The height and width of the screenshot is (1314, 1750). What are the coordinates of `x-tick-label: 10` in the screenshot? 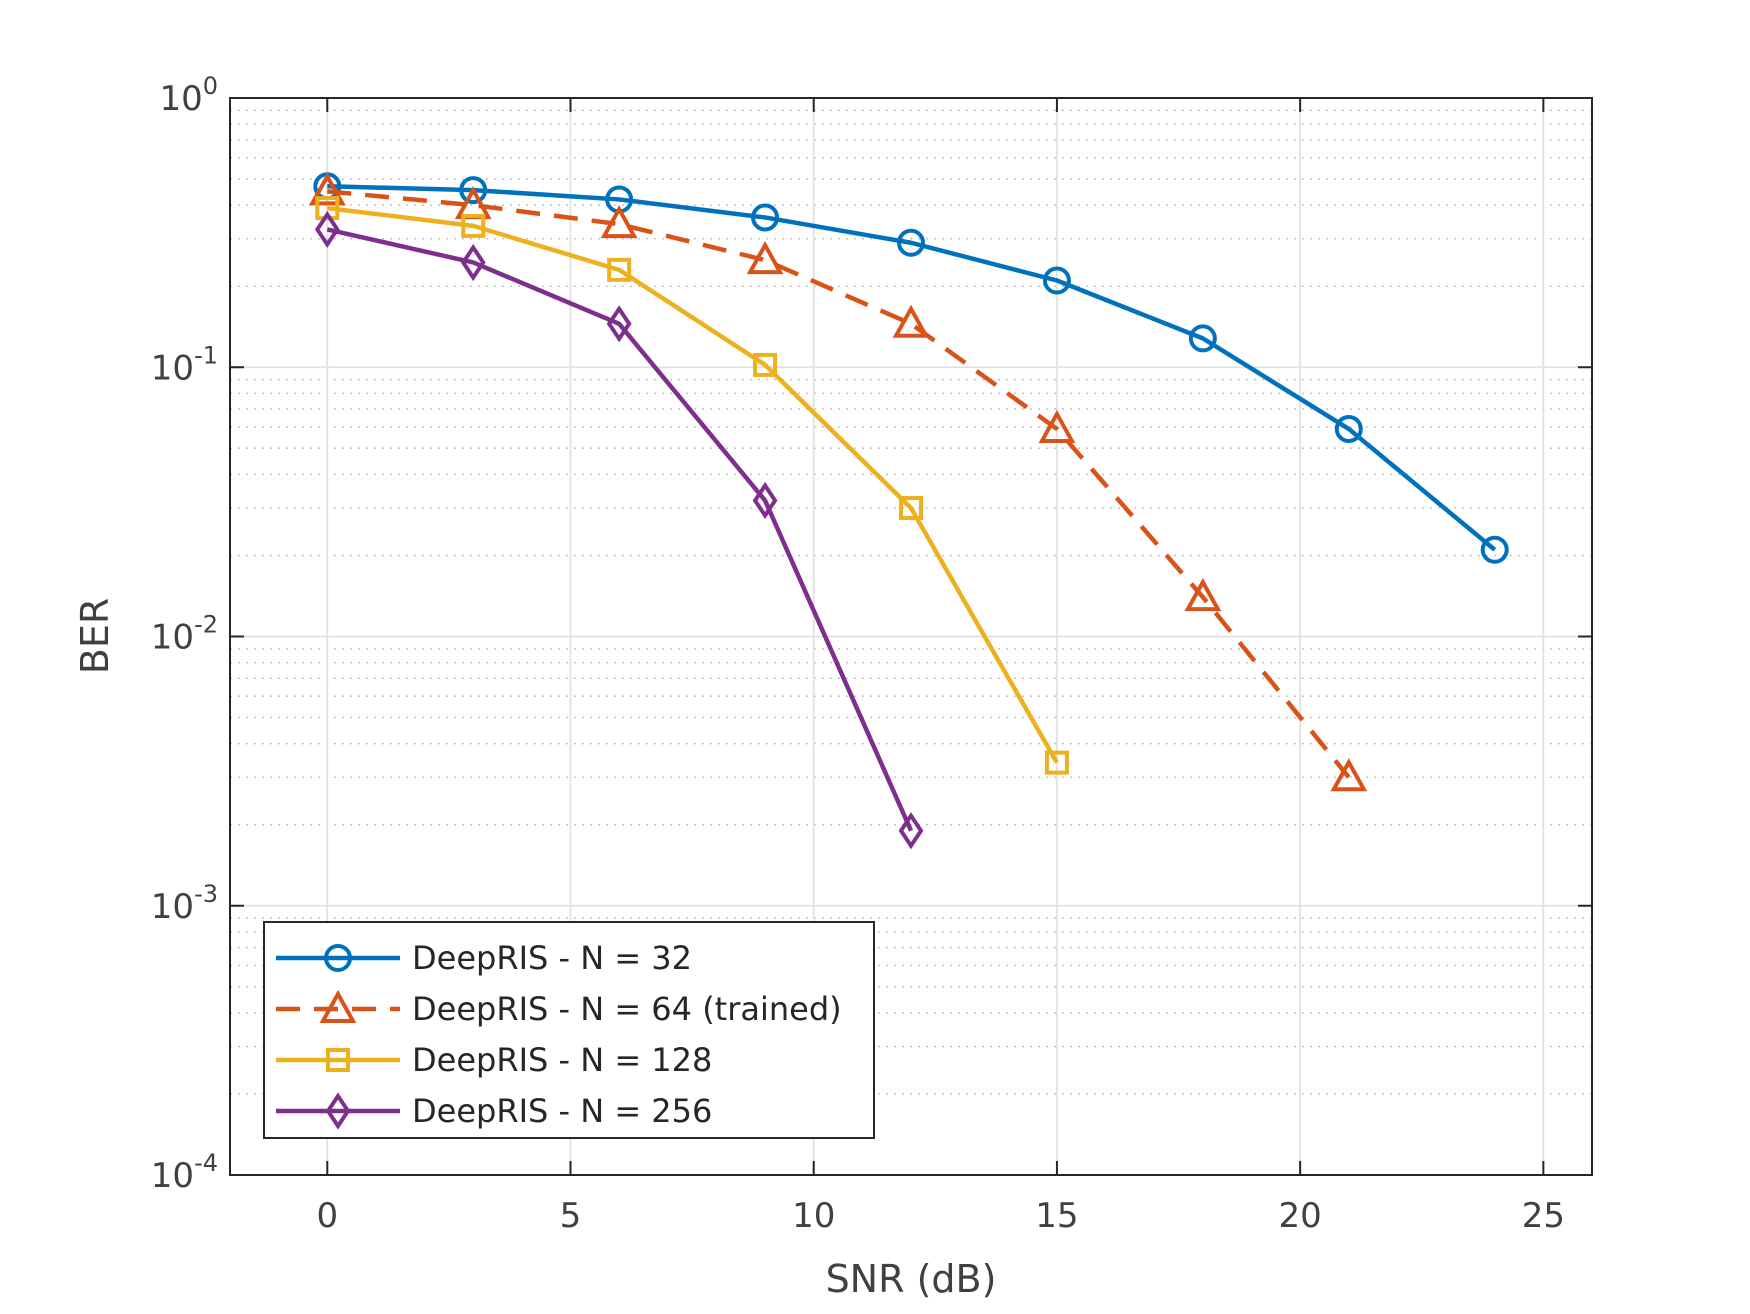 It's located at (813, 1216).